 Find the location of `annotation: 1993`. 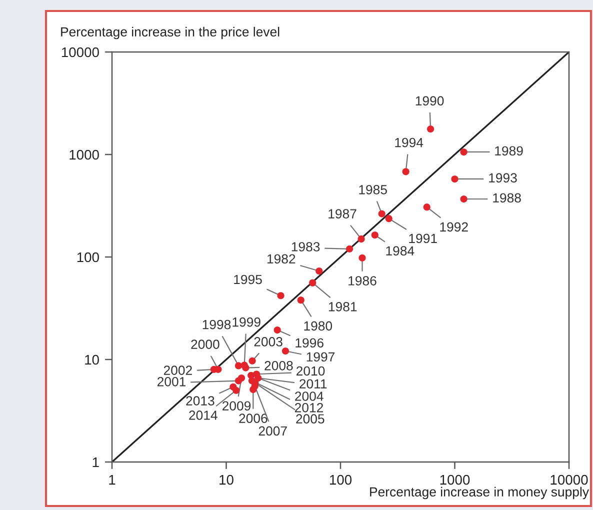

annotation: 1993 is located at coordinates (503, 178).